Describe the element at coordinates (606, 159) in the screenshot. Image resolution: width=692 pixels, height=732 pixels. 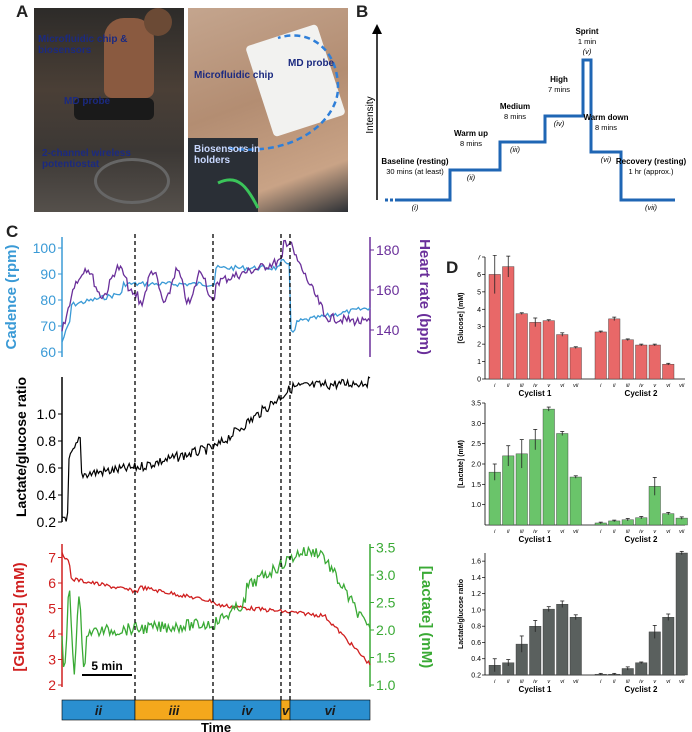
I see `stage-roman-5: (vi)` at that location.